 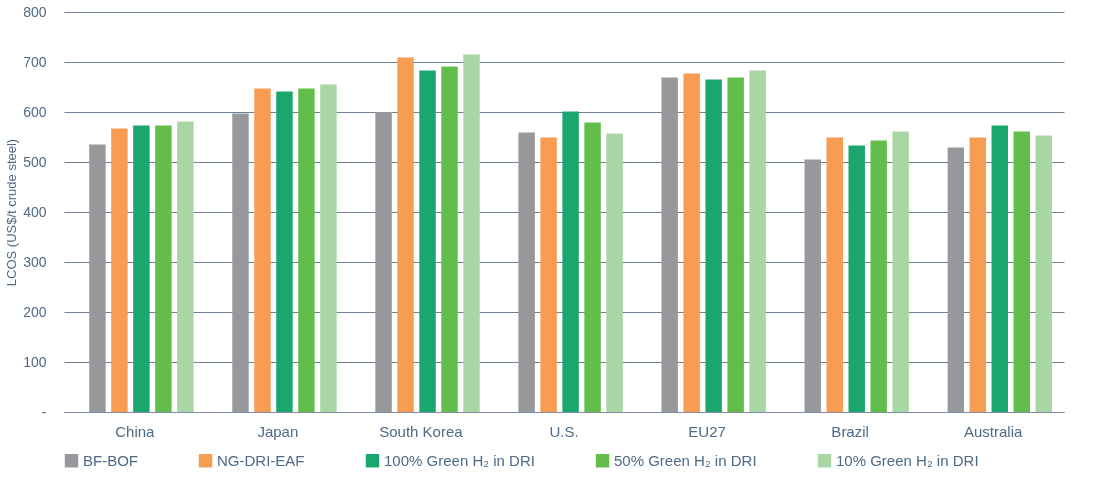 What do you see at coordinates (850, 431) in the screenshot?
I see `x-tick-label: Brazil` at bounding box center [850, 431].